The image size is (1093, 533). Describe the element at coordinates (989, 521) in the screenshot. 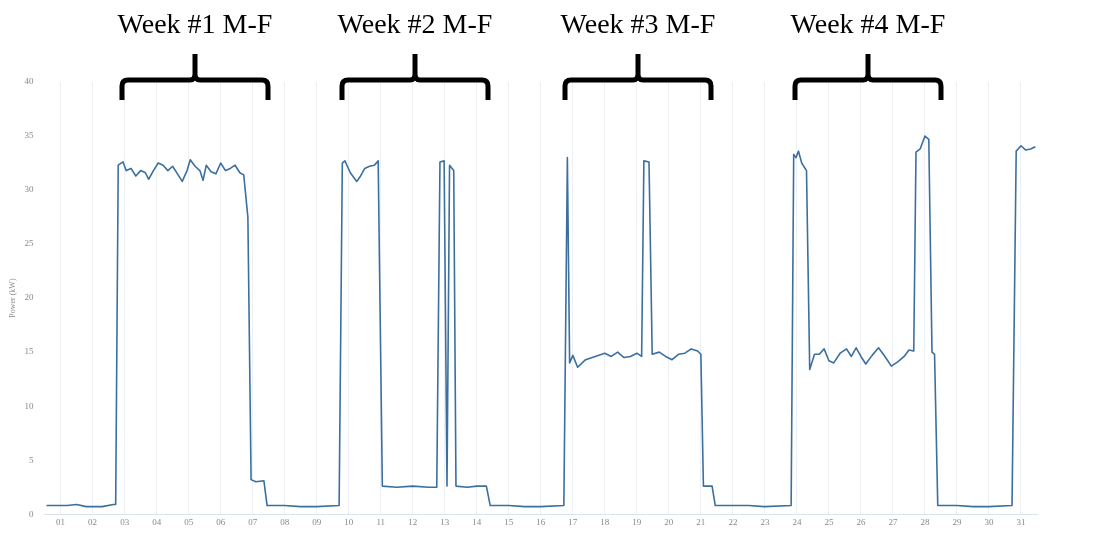

I see `x-tick-label: 30` at that location.